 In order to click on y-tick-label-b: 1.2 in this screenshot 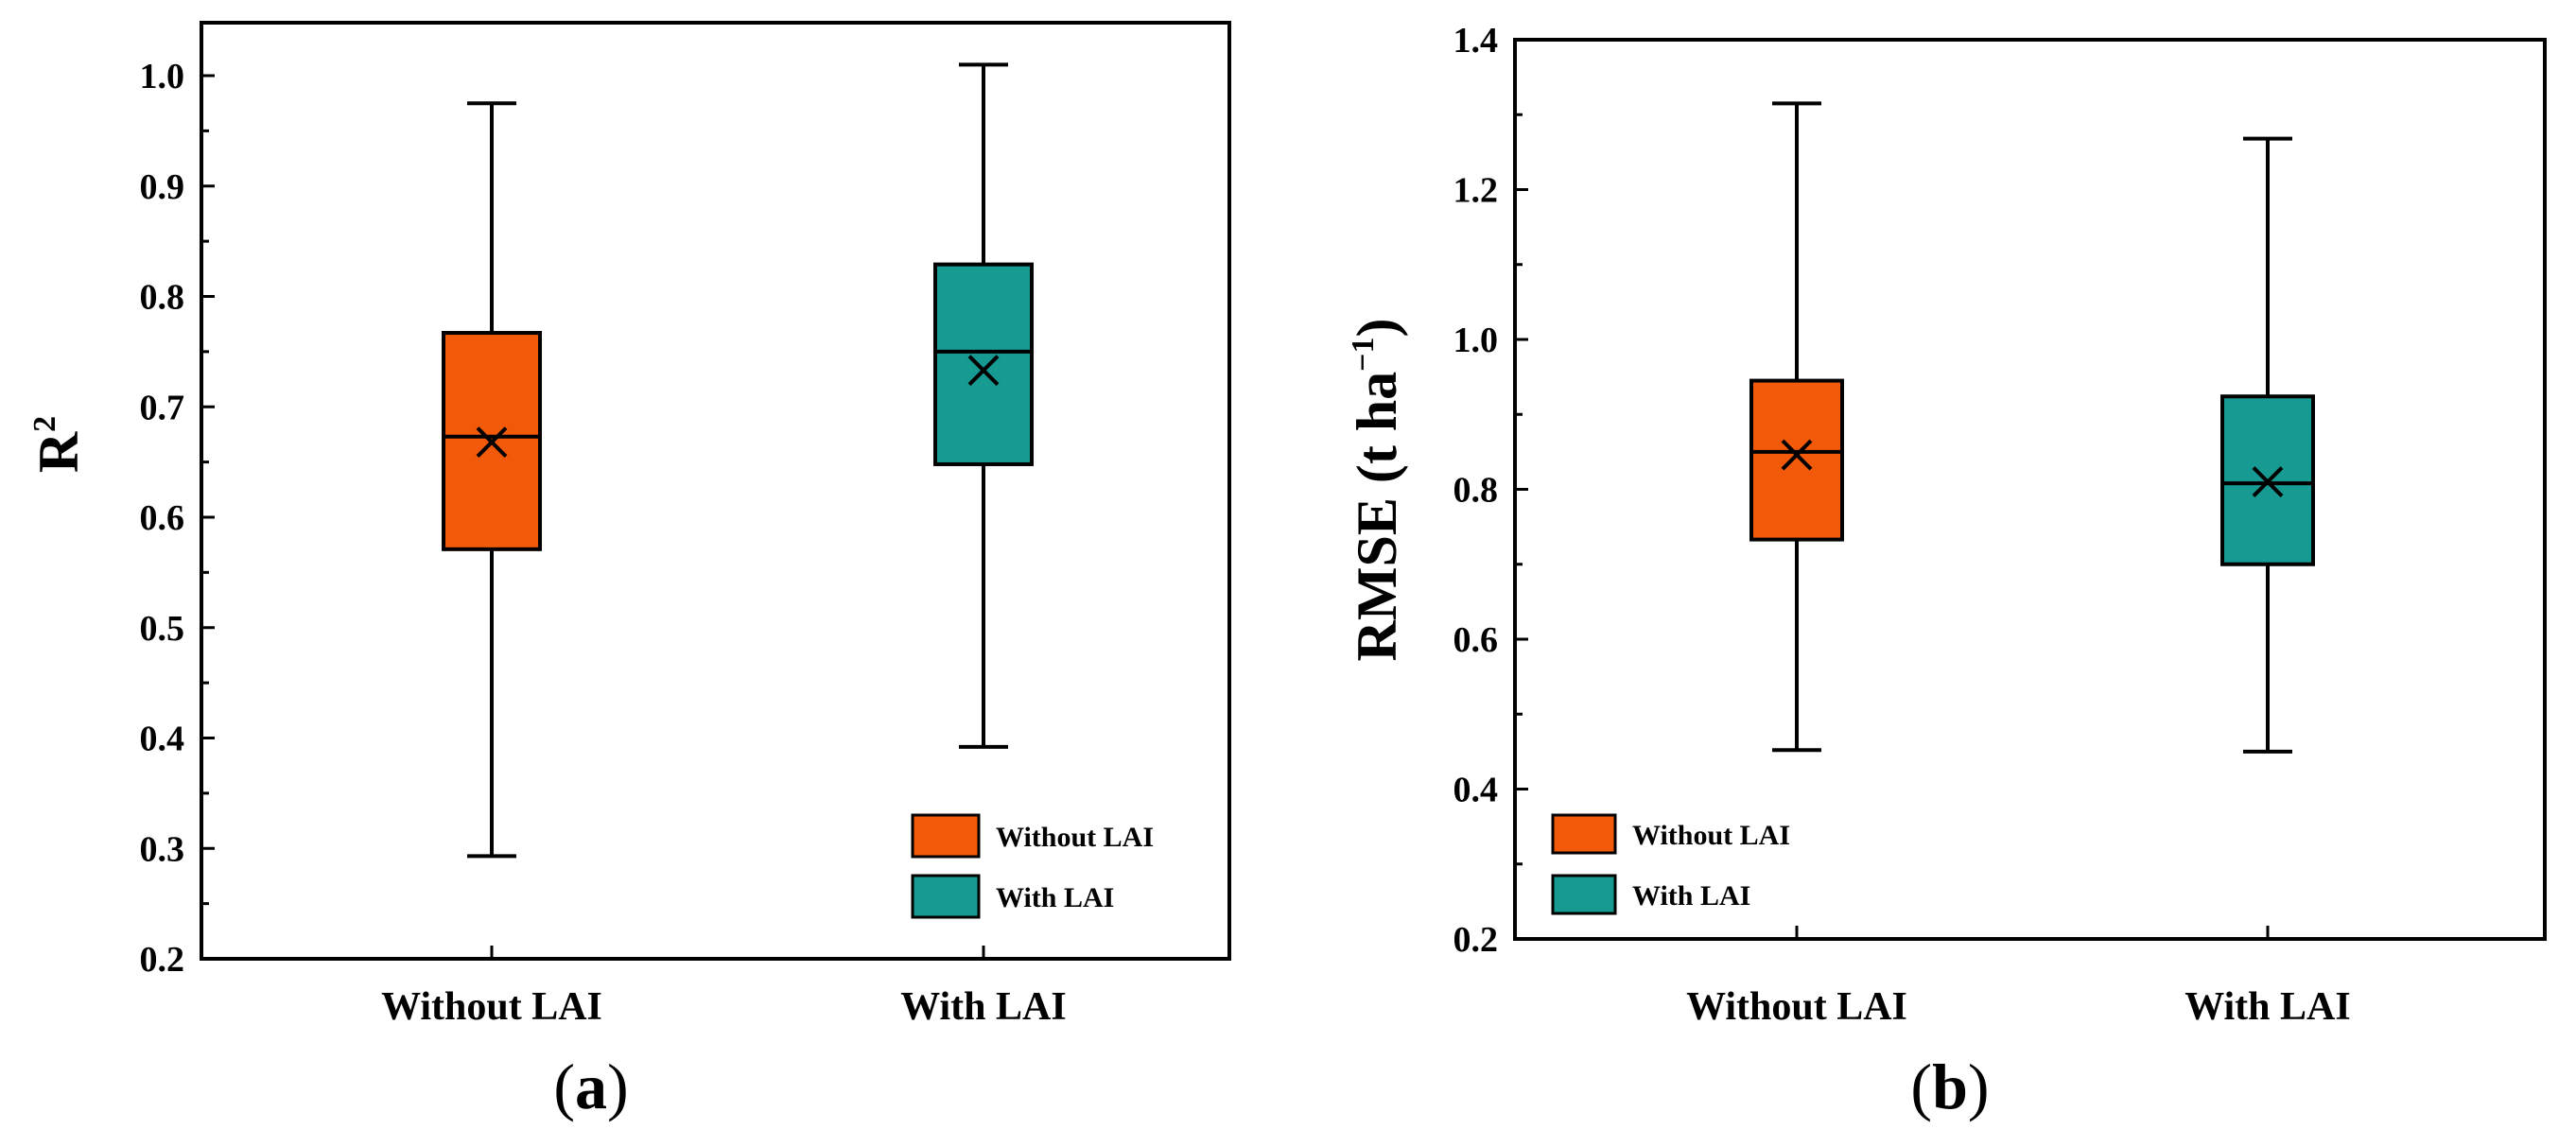, I will do `click(1476, 191)`.